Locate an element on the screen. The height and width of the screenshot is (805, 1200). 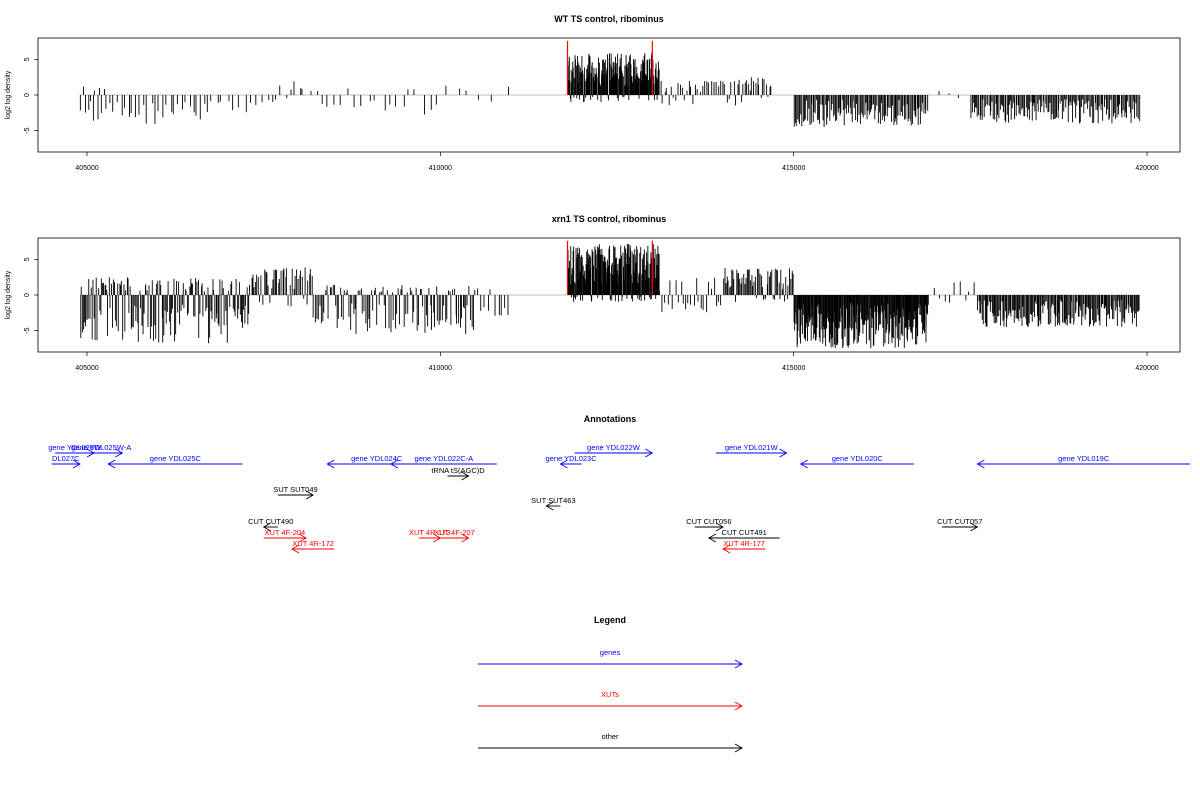
annotation-label: gene YDL019C is located at coordinates (1084, 458).